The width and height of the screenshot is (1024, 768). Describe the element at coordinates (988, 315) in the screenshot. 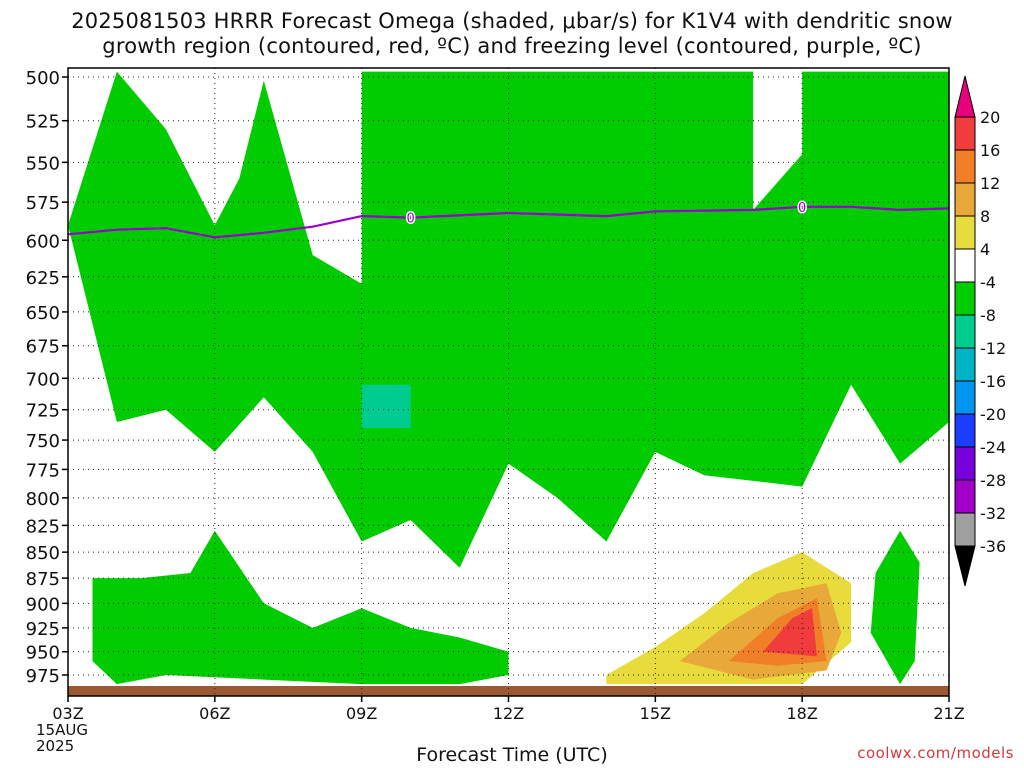

I see `colorbar-label: -8` at that location.